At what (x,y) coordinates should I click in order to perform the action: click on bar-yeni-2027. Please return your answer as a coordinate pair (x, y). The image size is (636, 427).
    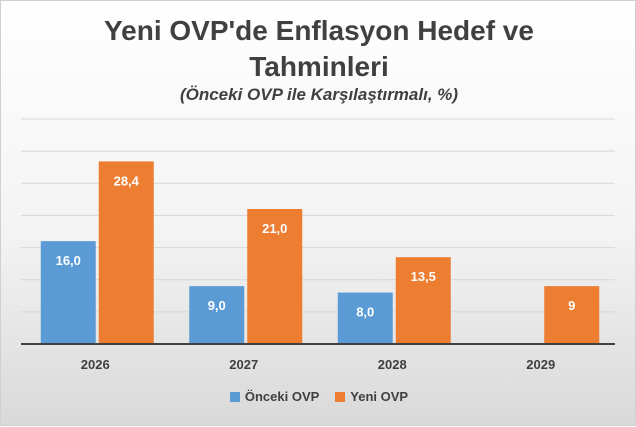
    Looking at the image, I should click on (275, 276).